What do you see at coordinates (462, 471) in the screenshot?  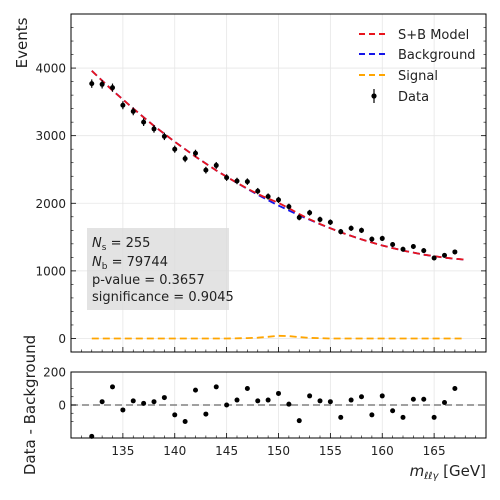 I see `x-axis-label-unit: [GeV]` at bounding box center [462, 471].